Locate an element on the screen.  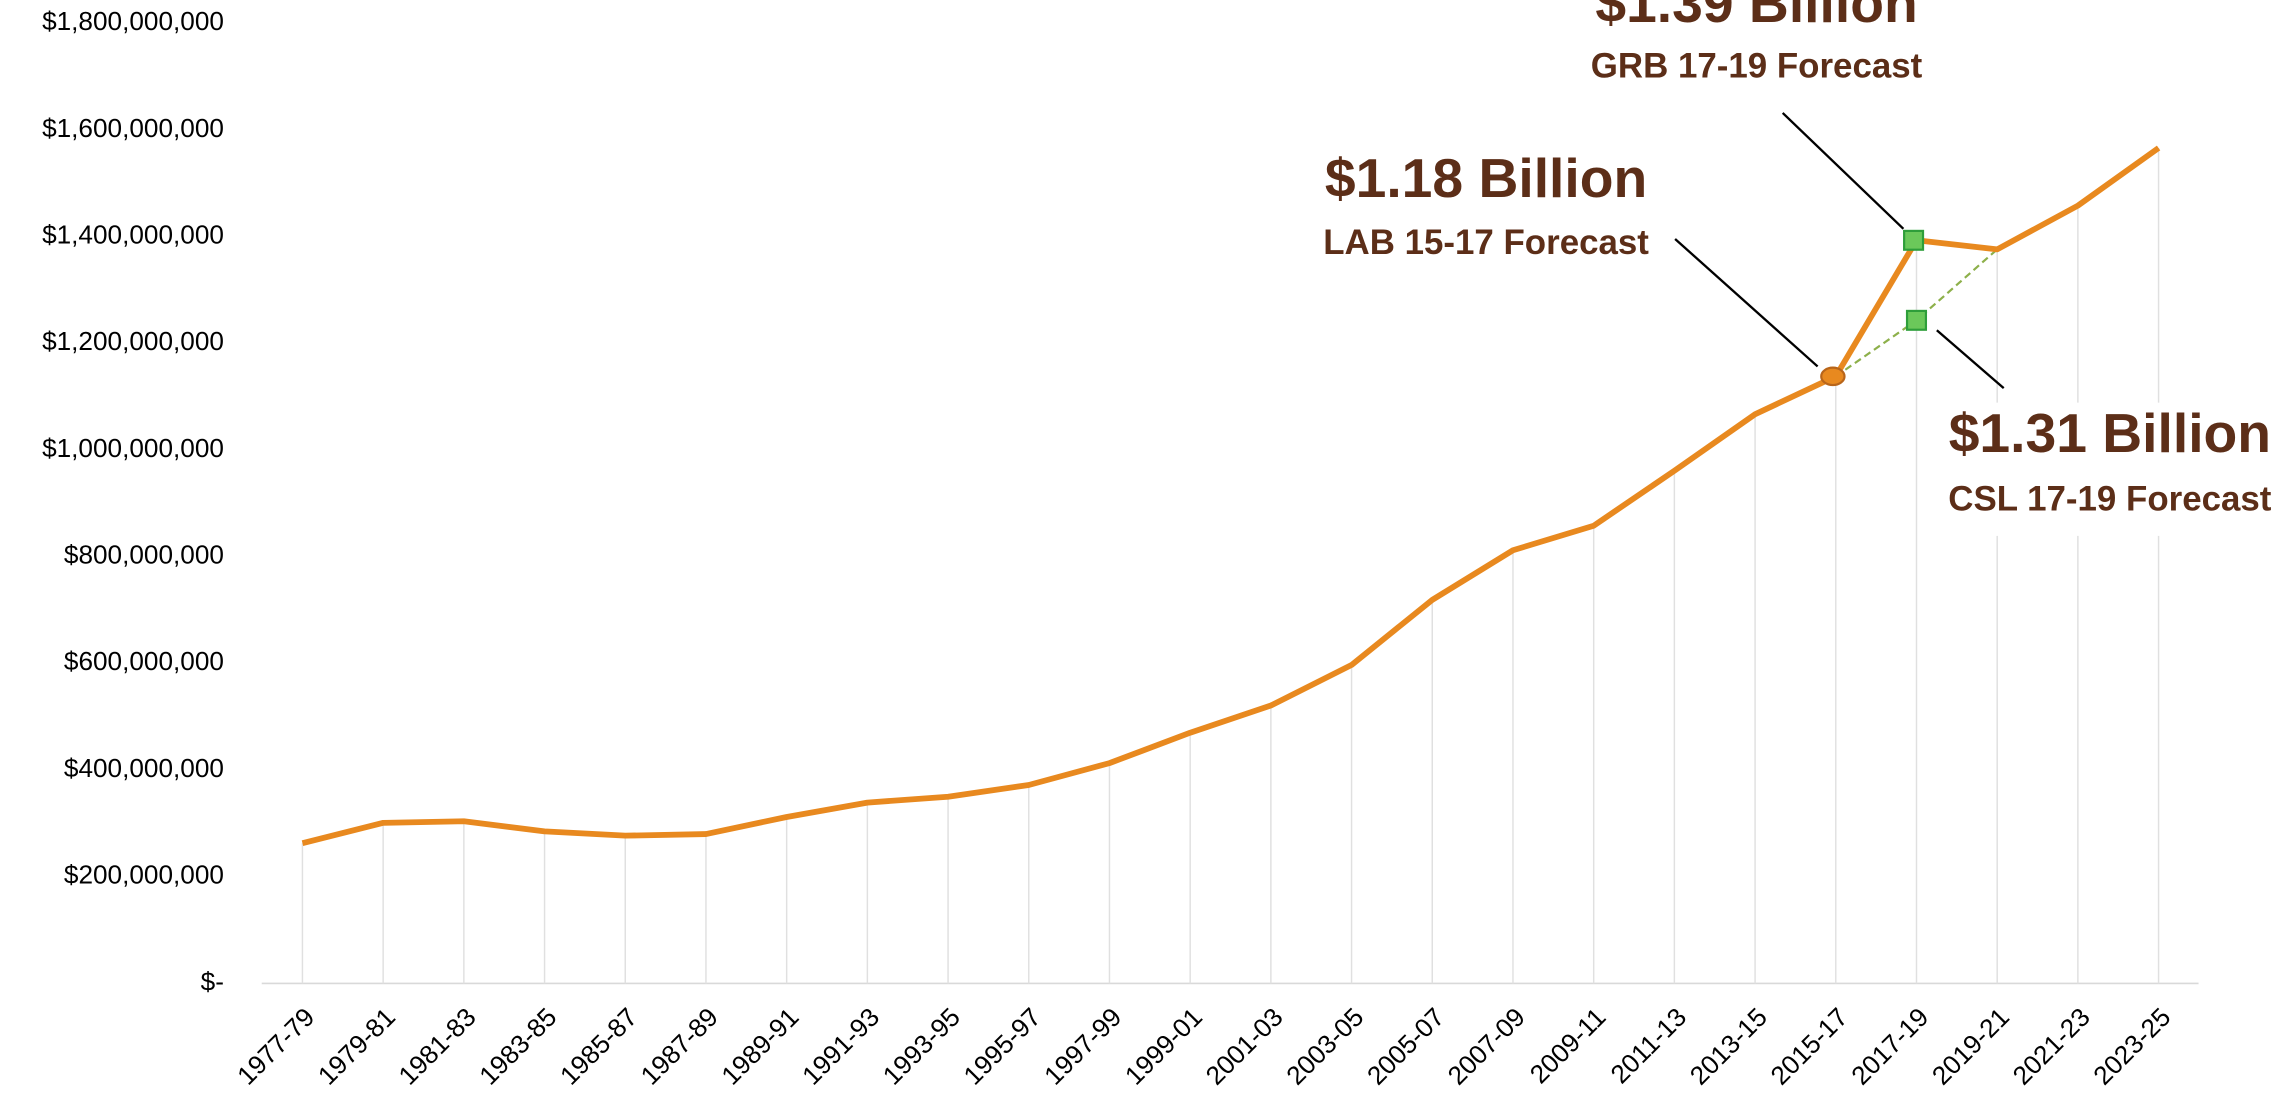
x-tick-label: 2003-05 is located at coordinates (1324, 1046).